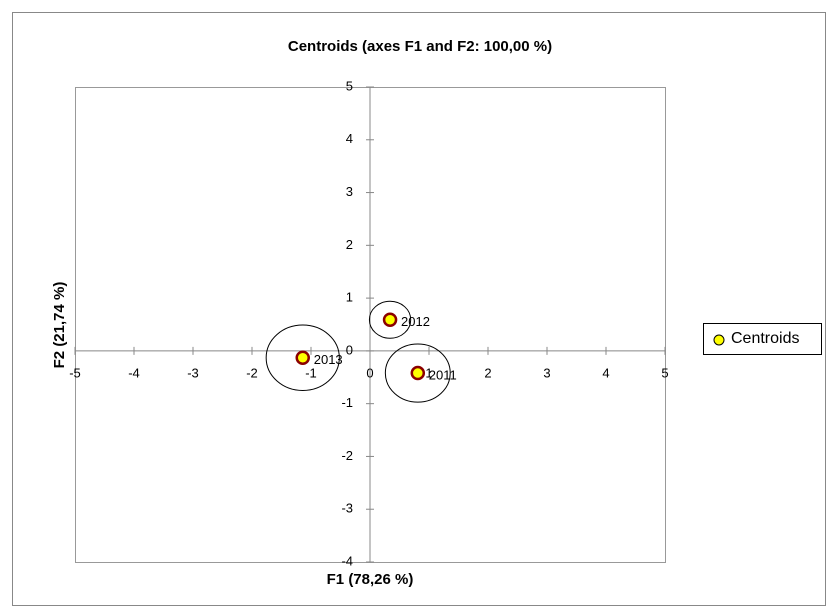  I want to click on y-tick-label: -2, so click(347, 455).